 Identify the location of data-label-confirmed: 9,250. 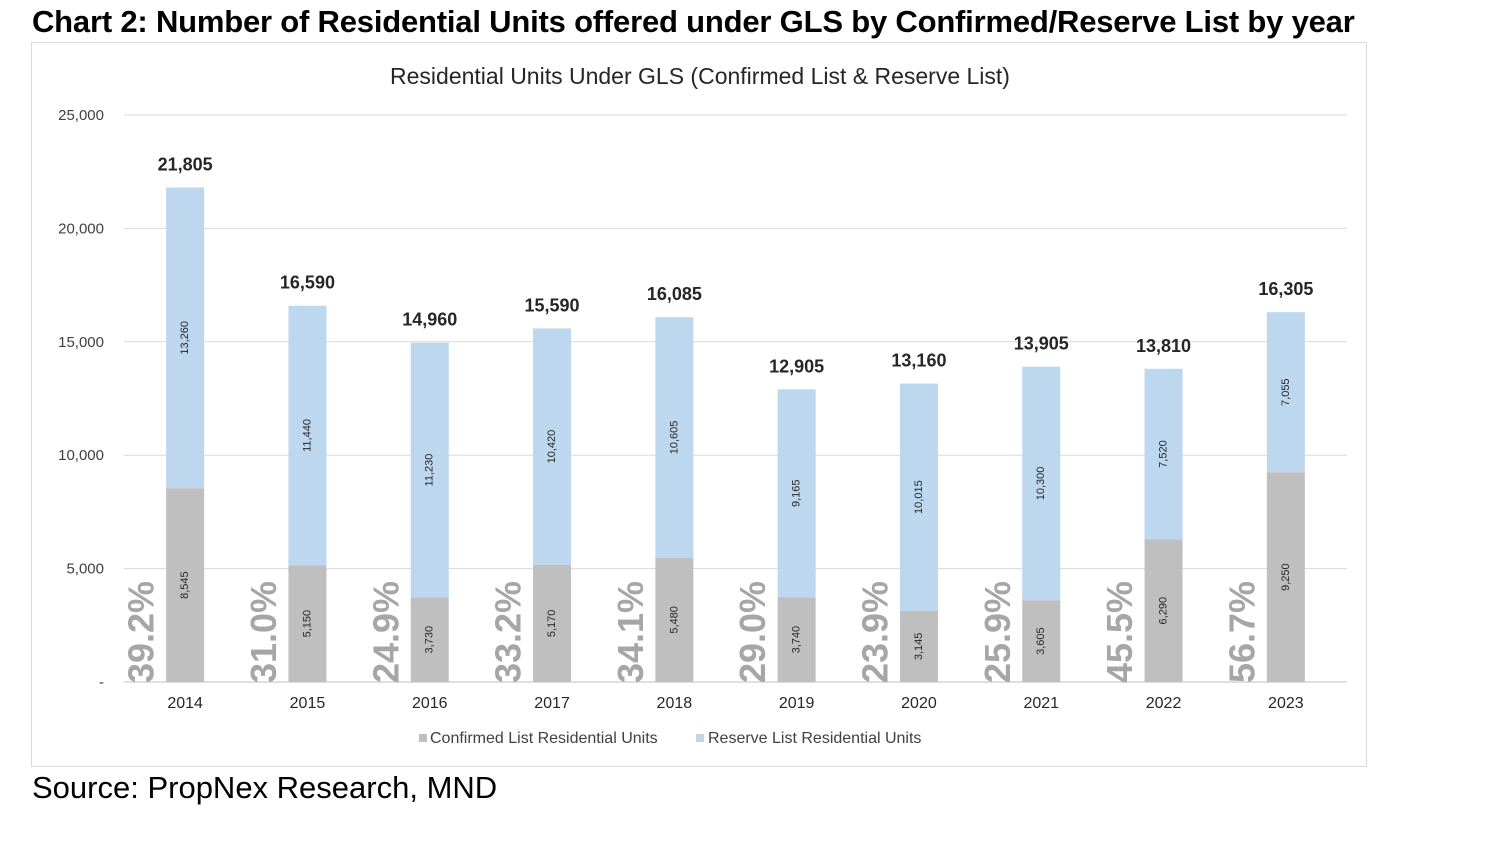
(1286, 577).